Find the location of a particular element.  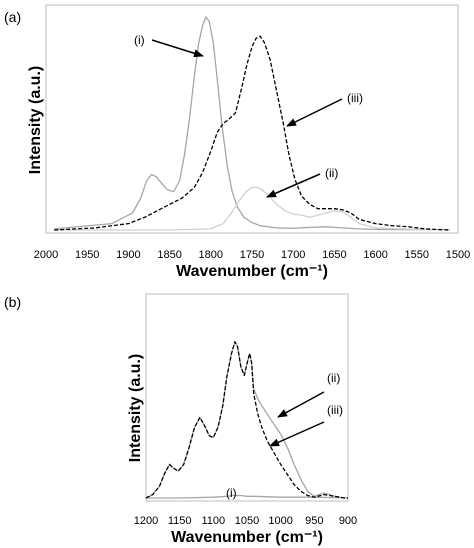

panel-a-arrow-ii is located at coordinates (293, 185).